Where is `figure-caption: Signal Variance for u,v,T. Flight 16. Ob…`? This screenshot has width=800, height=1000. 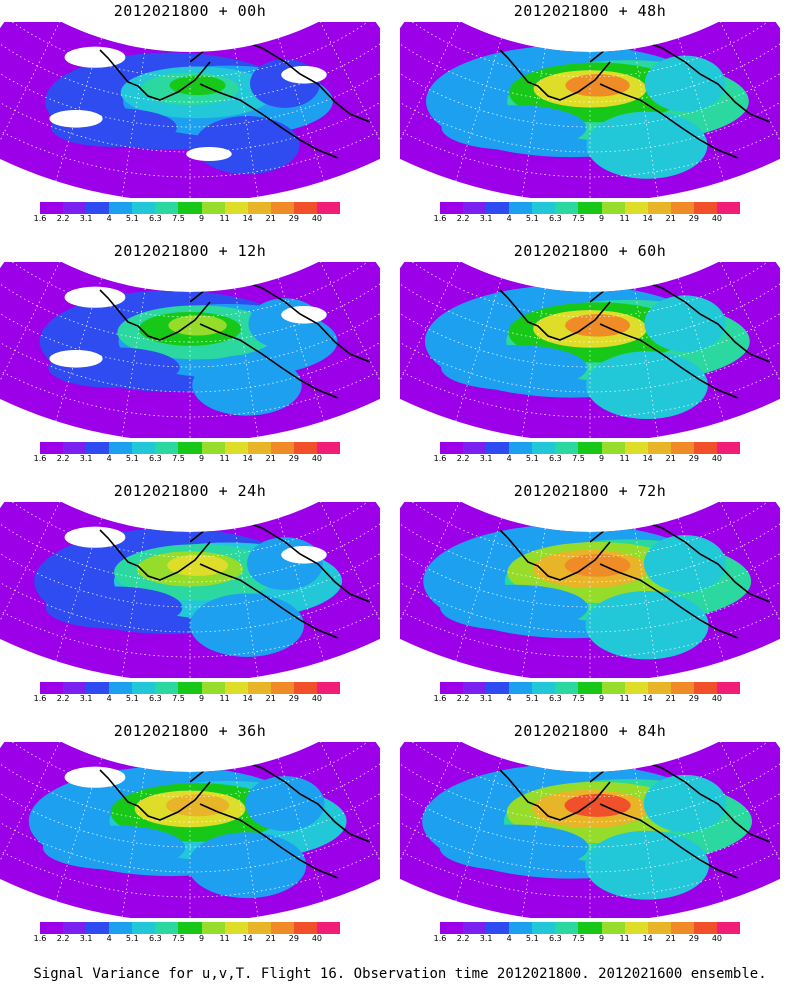
figure-caption: Signal Variance for u,v,T. Flight 16. Ob… is located at coordinates (400, 974).